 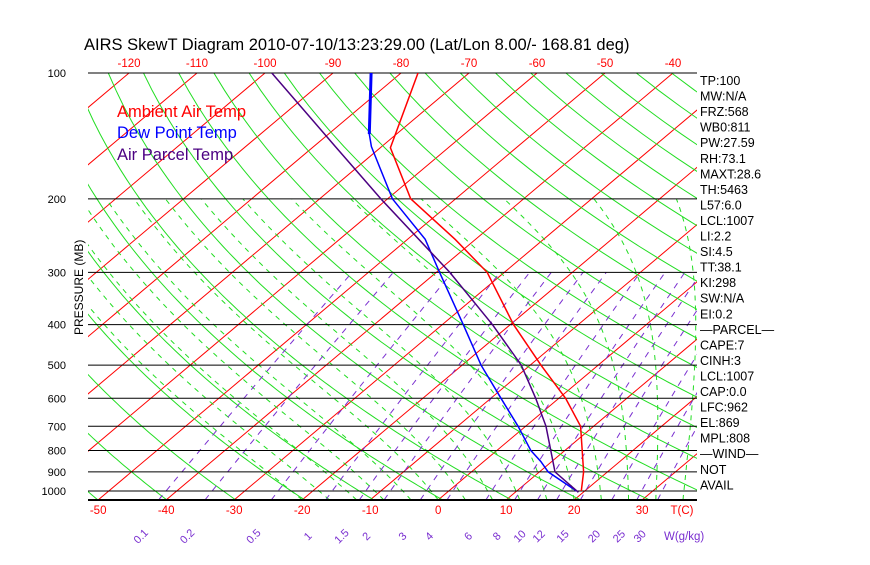 I want to click on pressure-tick-label: 100, so click(x=57, y=74).